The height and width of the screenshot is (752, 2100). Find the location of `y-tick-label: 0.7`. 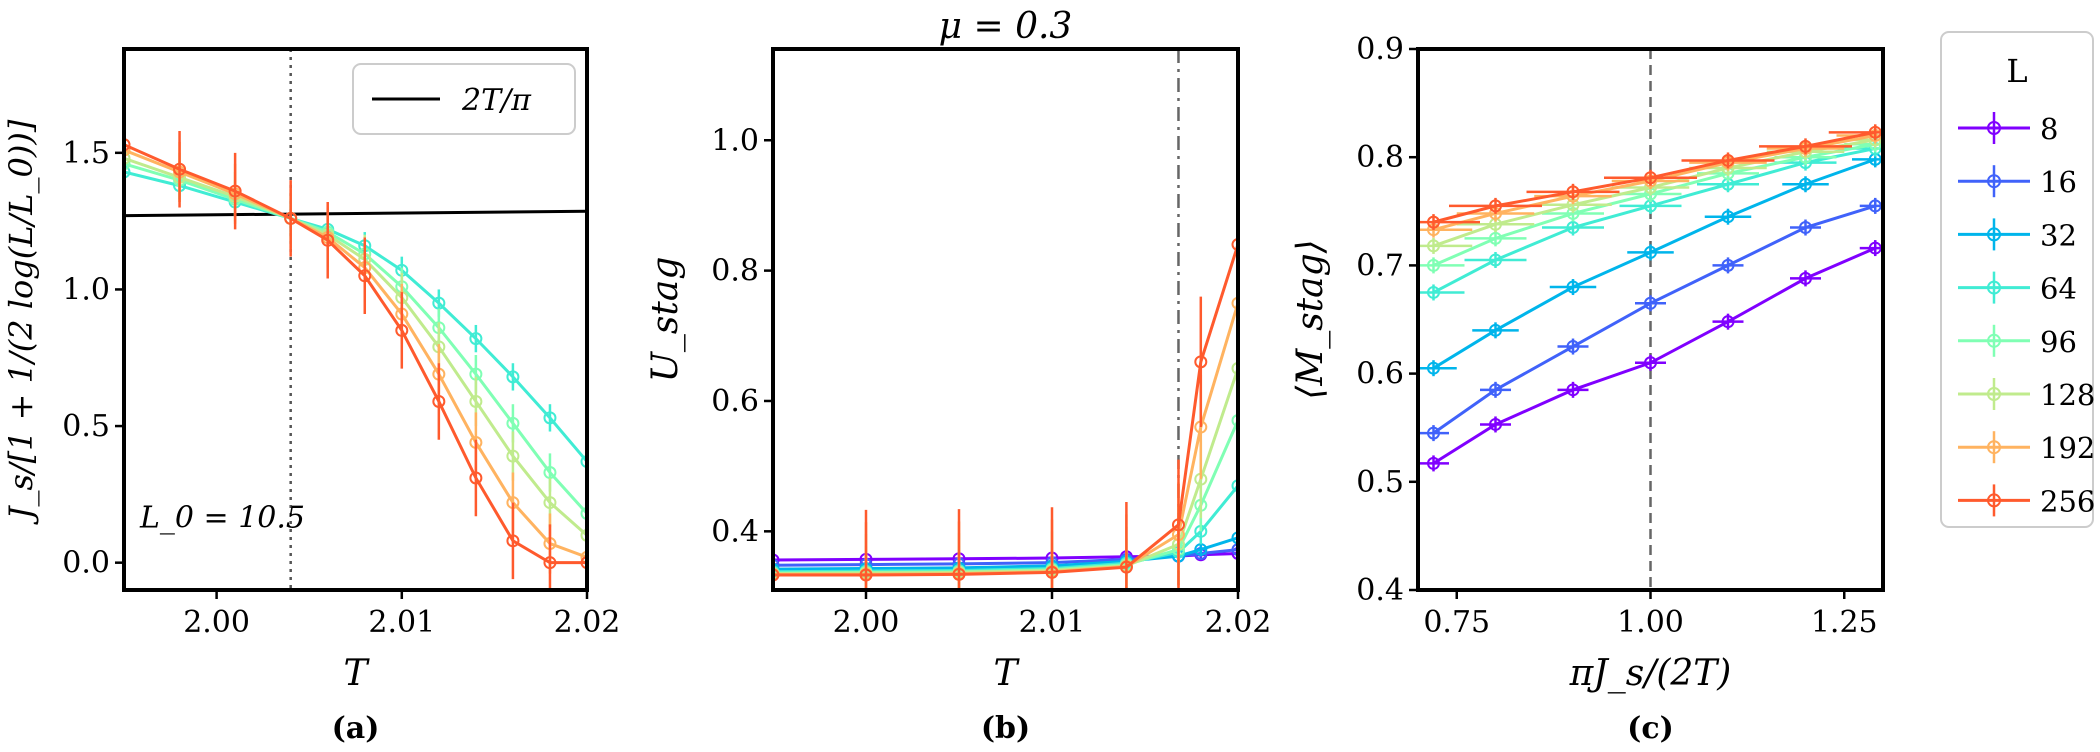

y-tick-label: 0.7 is located at coordinates (1380, 265).